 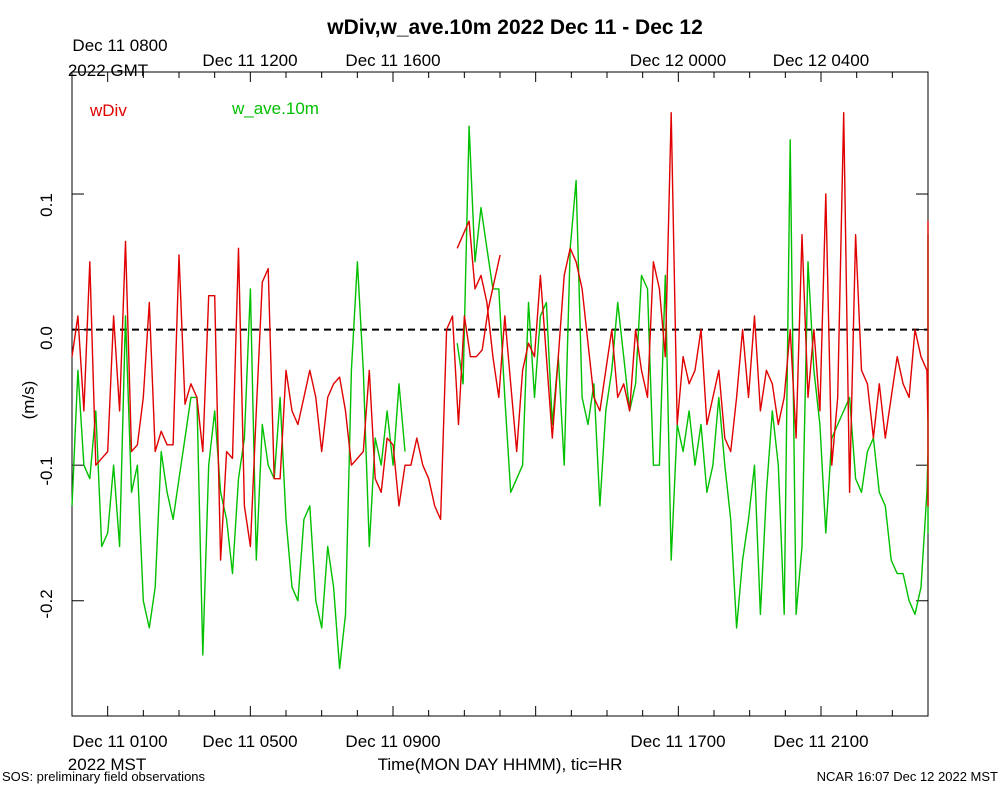 I want to click on bottom-axis-label-0: Dec 11 0100, so click(x=119, y=741).